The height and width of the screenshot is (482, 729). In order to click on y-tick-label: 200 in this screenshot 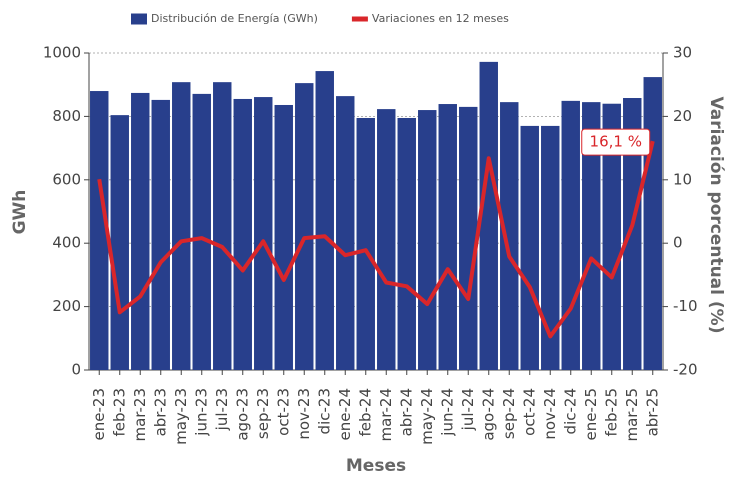, I will do `click(66, 306)`.